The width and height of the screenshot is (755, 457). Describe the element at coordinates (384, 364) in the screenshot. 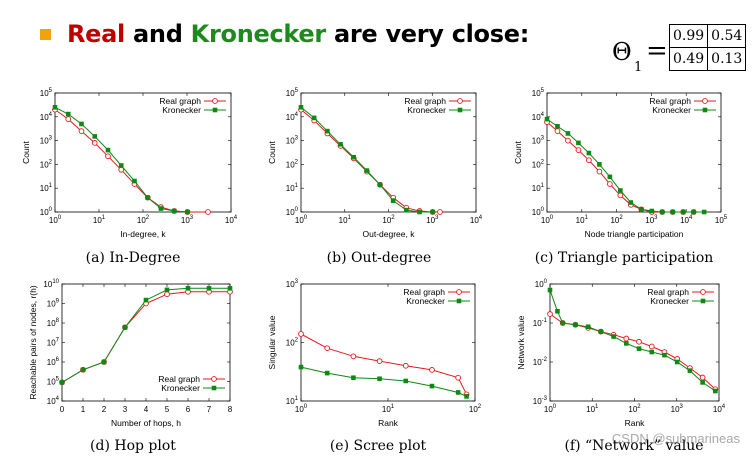

I see `series-line-real` at that location.